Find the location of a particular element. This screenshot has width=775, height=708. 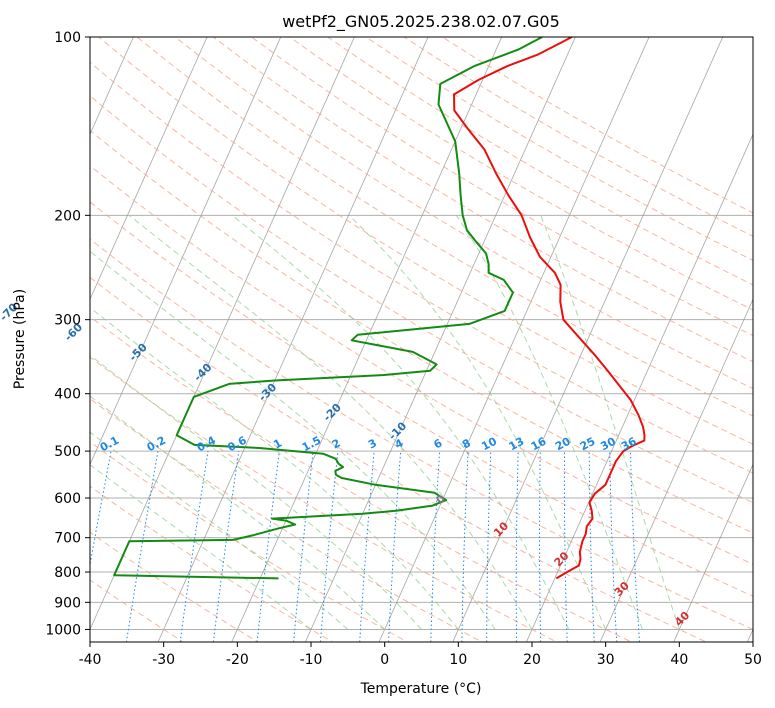

x-tick-label: 50 is located at coordinates (753, 660).